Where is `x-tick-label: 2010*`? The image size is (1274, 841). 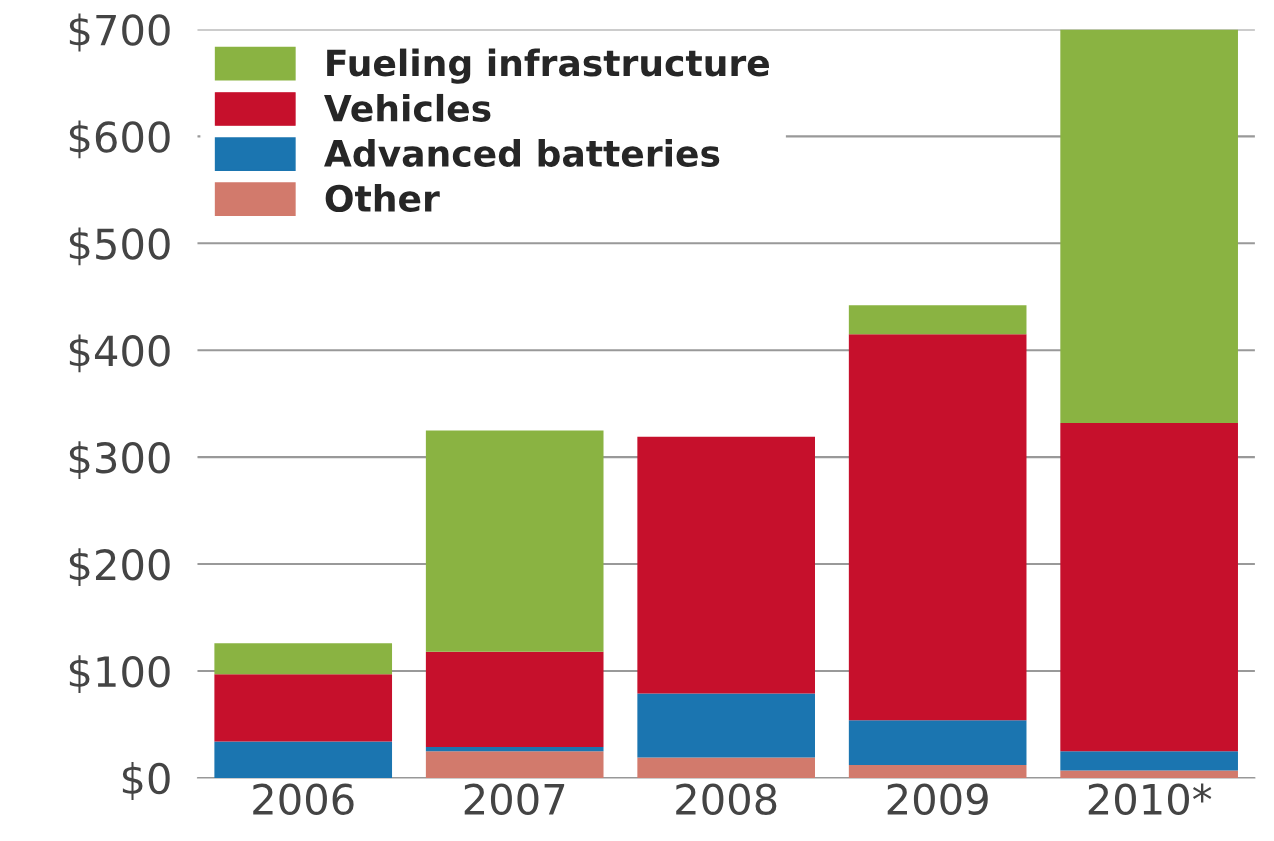
x-tick-label: 2010* is located at coordinates (1150, 799).